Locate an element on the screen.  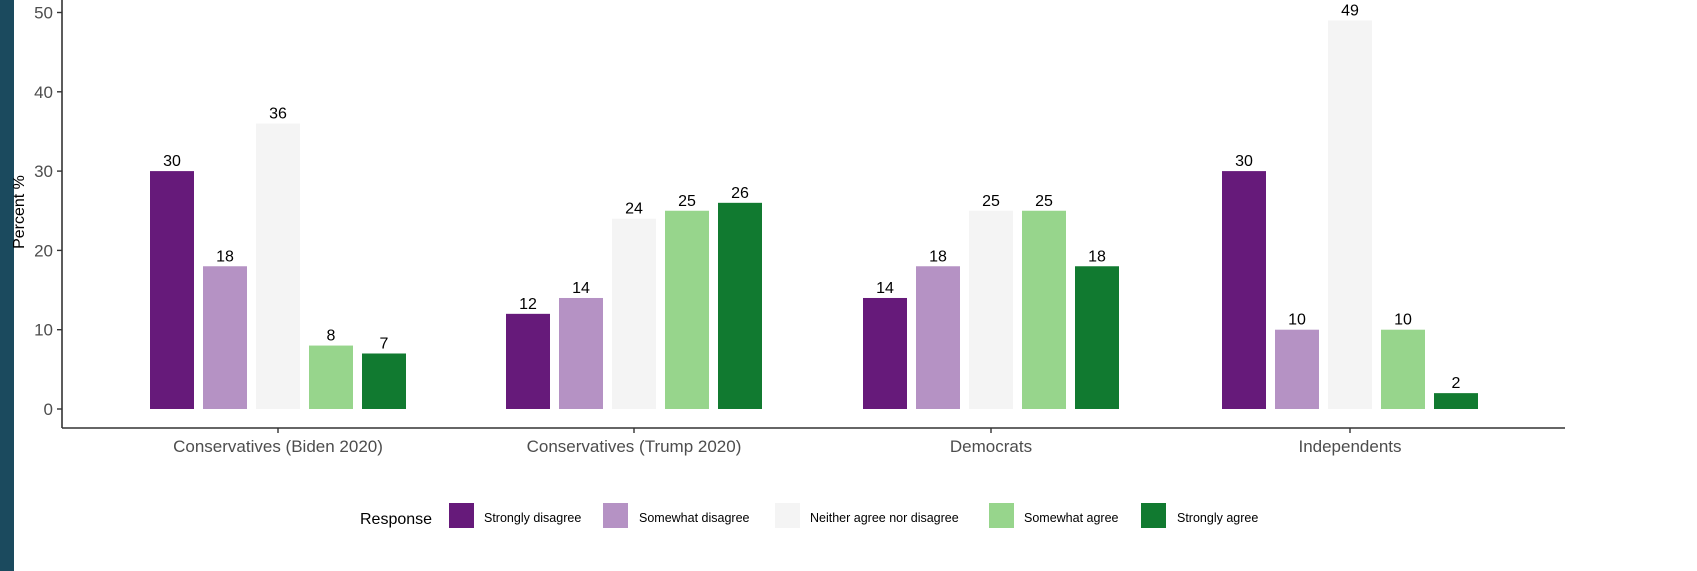
y-ticks: 0 10 20 30 40 50 is located at coordinates (48, 211).